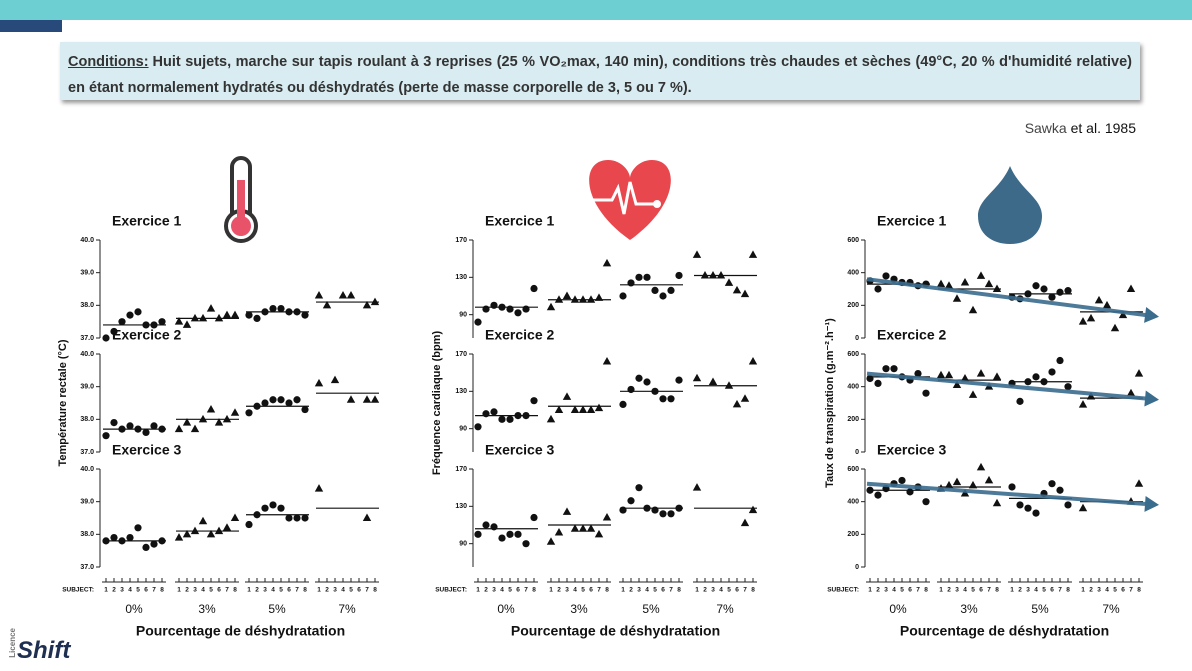 The image size is (1192, 671). I want to click on top-bar, so click(596, 10).